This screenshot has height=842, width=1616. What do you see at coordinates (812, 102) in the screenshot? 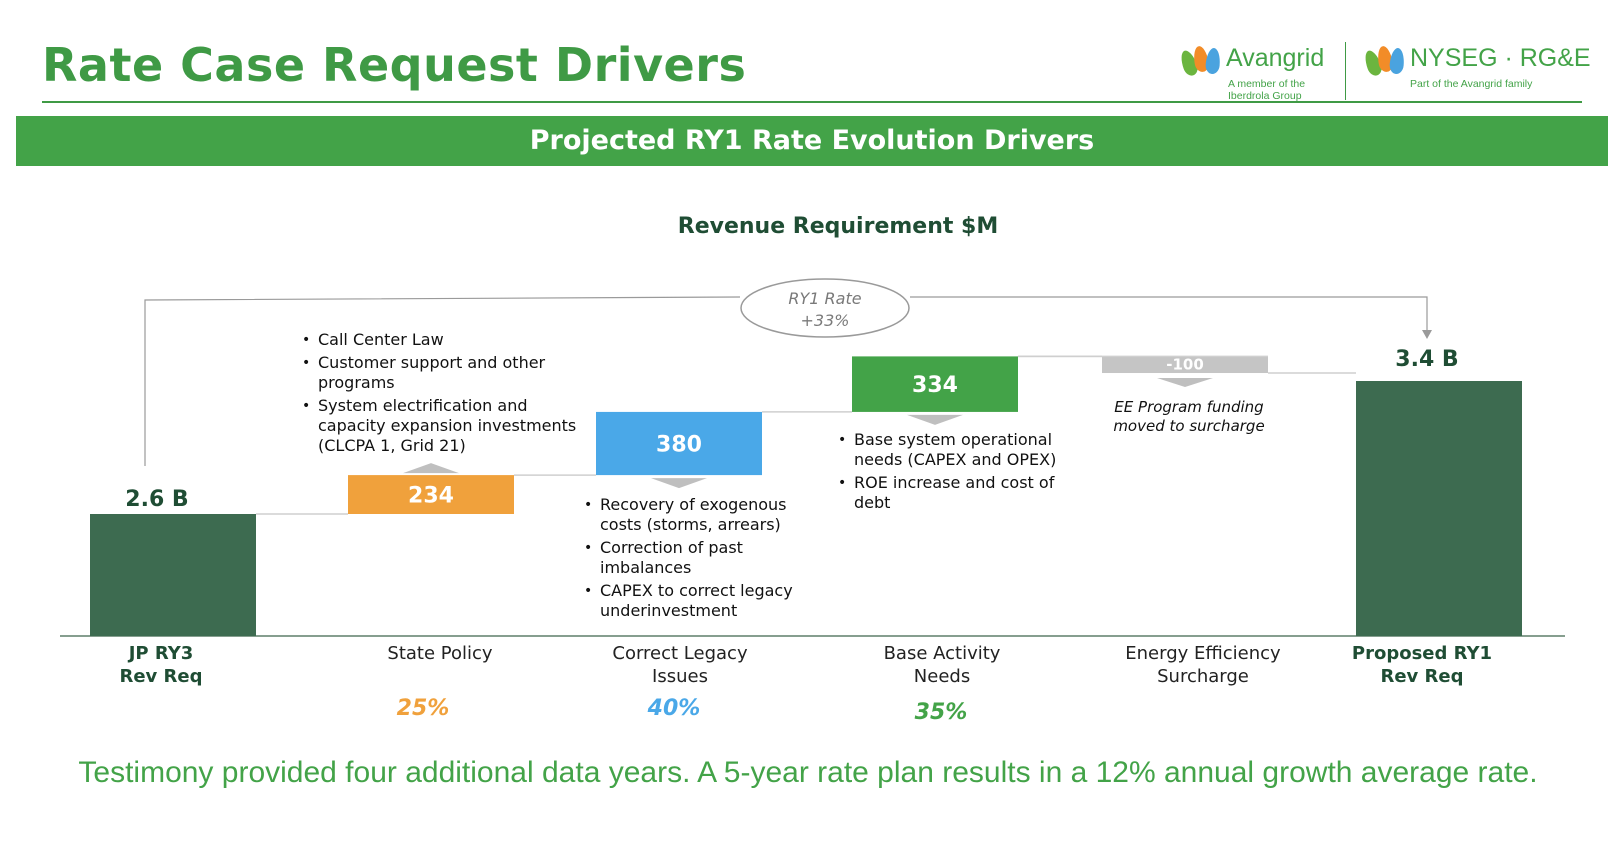
I see `title-divider` at bounding box center [812, 102].